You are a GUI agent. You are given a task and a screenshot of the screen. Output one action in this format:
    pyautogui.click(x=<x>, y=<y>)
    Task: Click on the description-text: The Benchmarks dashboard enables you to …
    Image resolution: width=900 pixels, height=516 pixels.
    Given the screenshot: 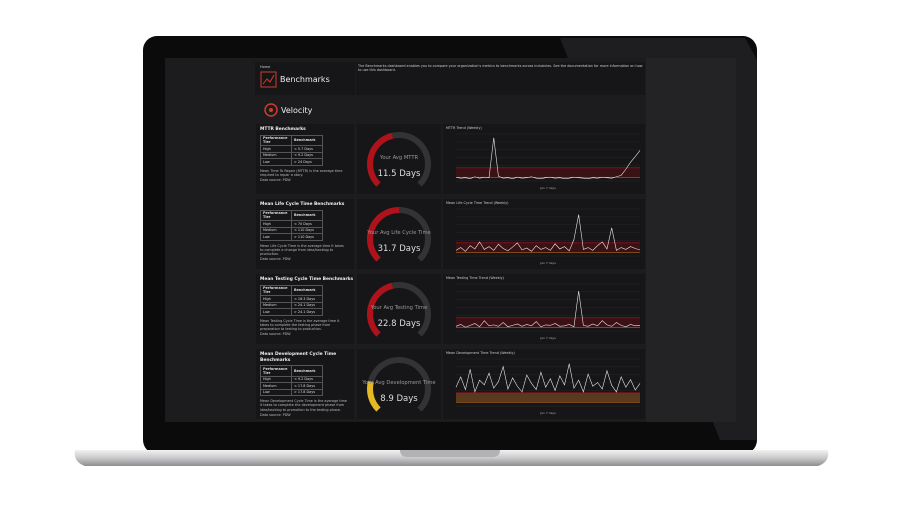 What is the action you would take?
    pyautogui.click(x=500, y=68)
    